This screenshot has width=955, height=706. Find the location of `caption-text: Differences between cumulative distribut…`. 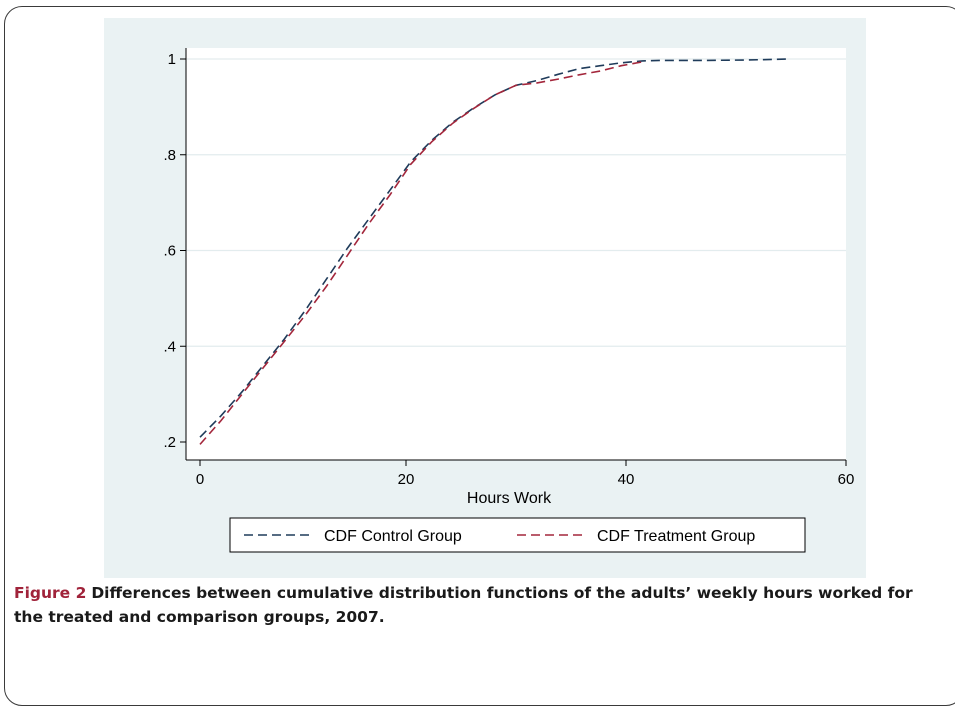

caption-text: Differences between cumulative distribut… is located at coordinates (463, 605).